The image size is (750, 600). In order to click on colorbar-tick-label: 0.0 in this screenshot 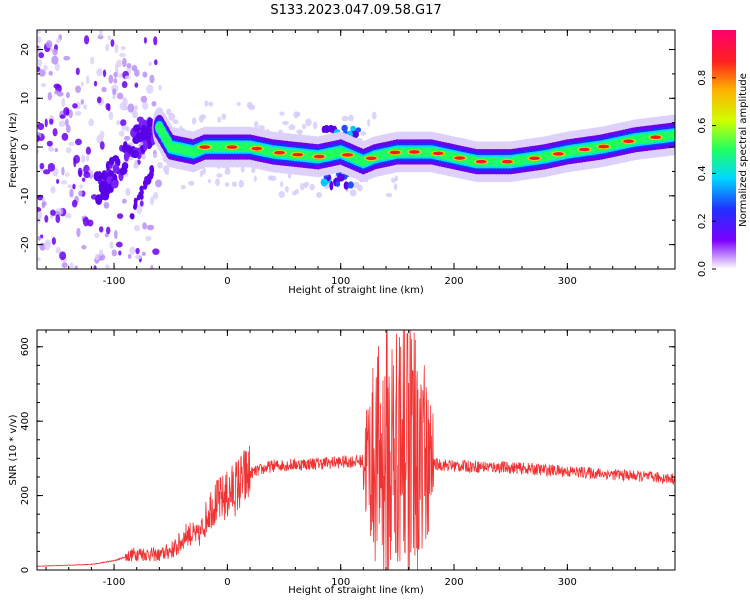, I will do `click(702, 269)`.